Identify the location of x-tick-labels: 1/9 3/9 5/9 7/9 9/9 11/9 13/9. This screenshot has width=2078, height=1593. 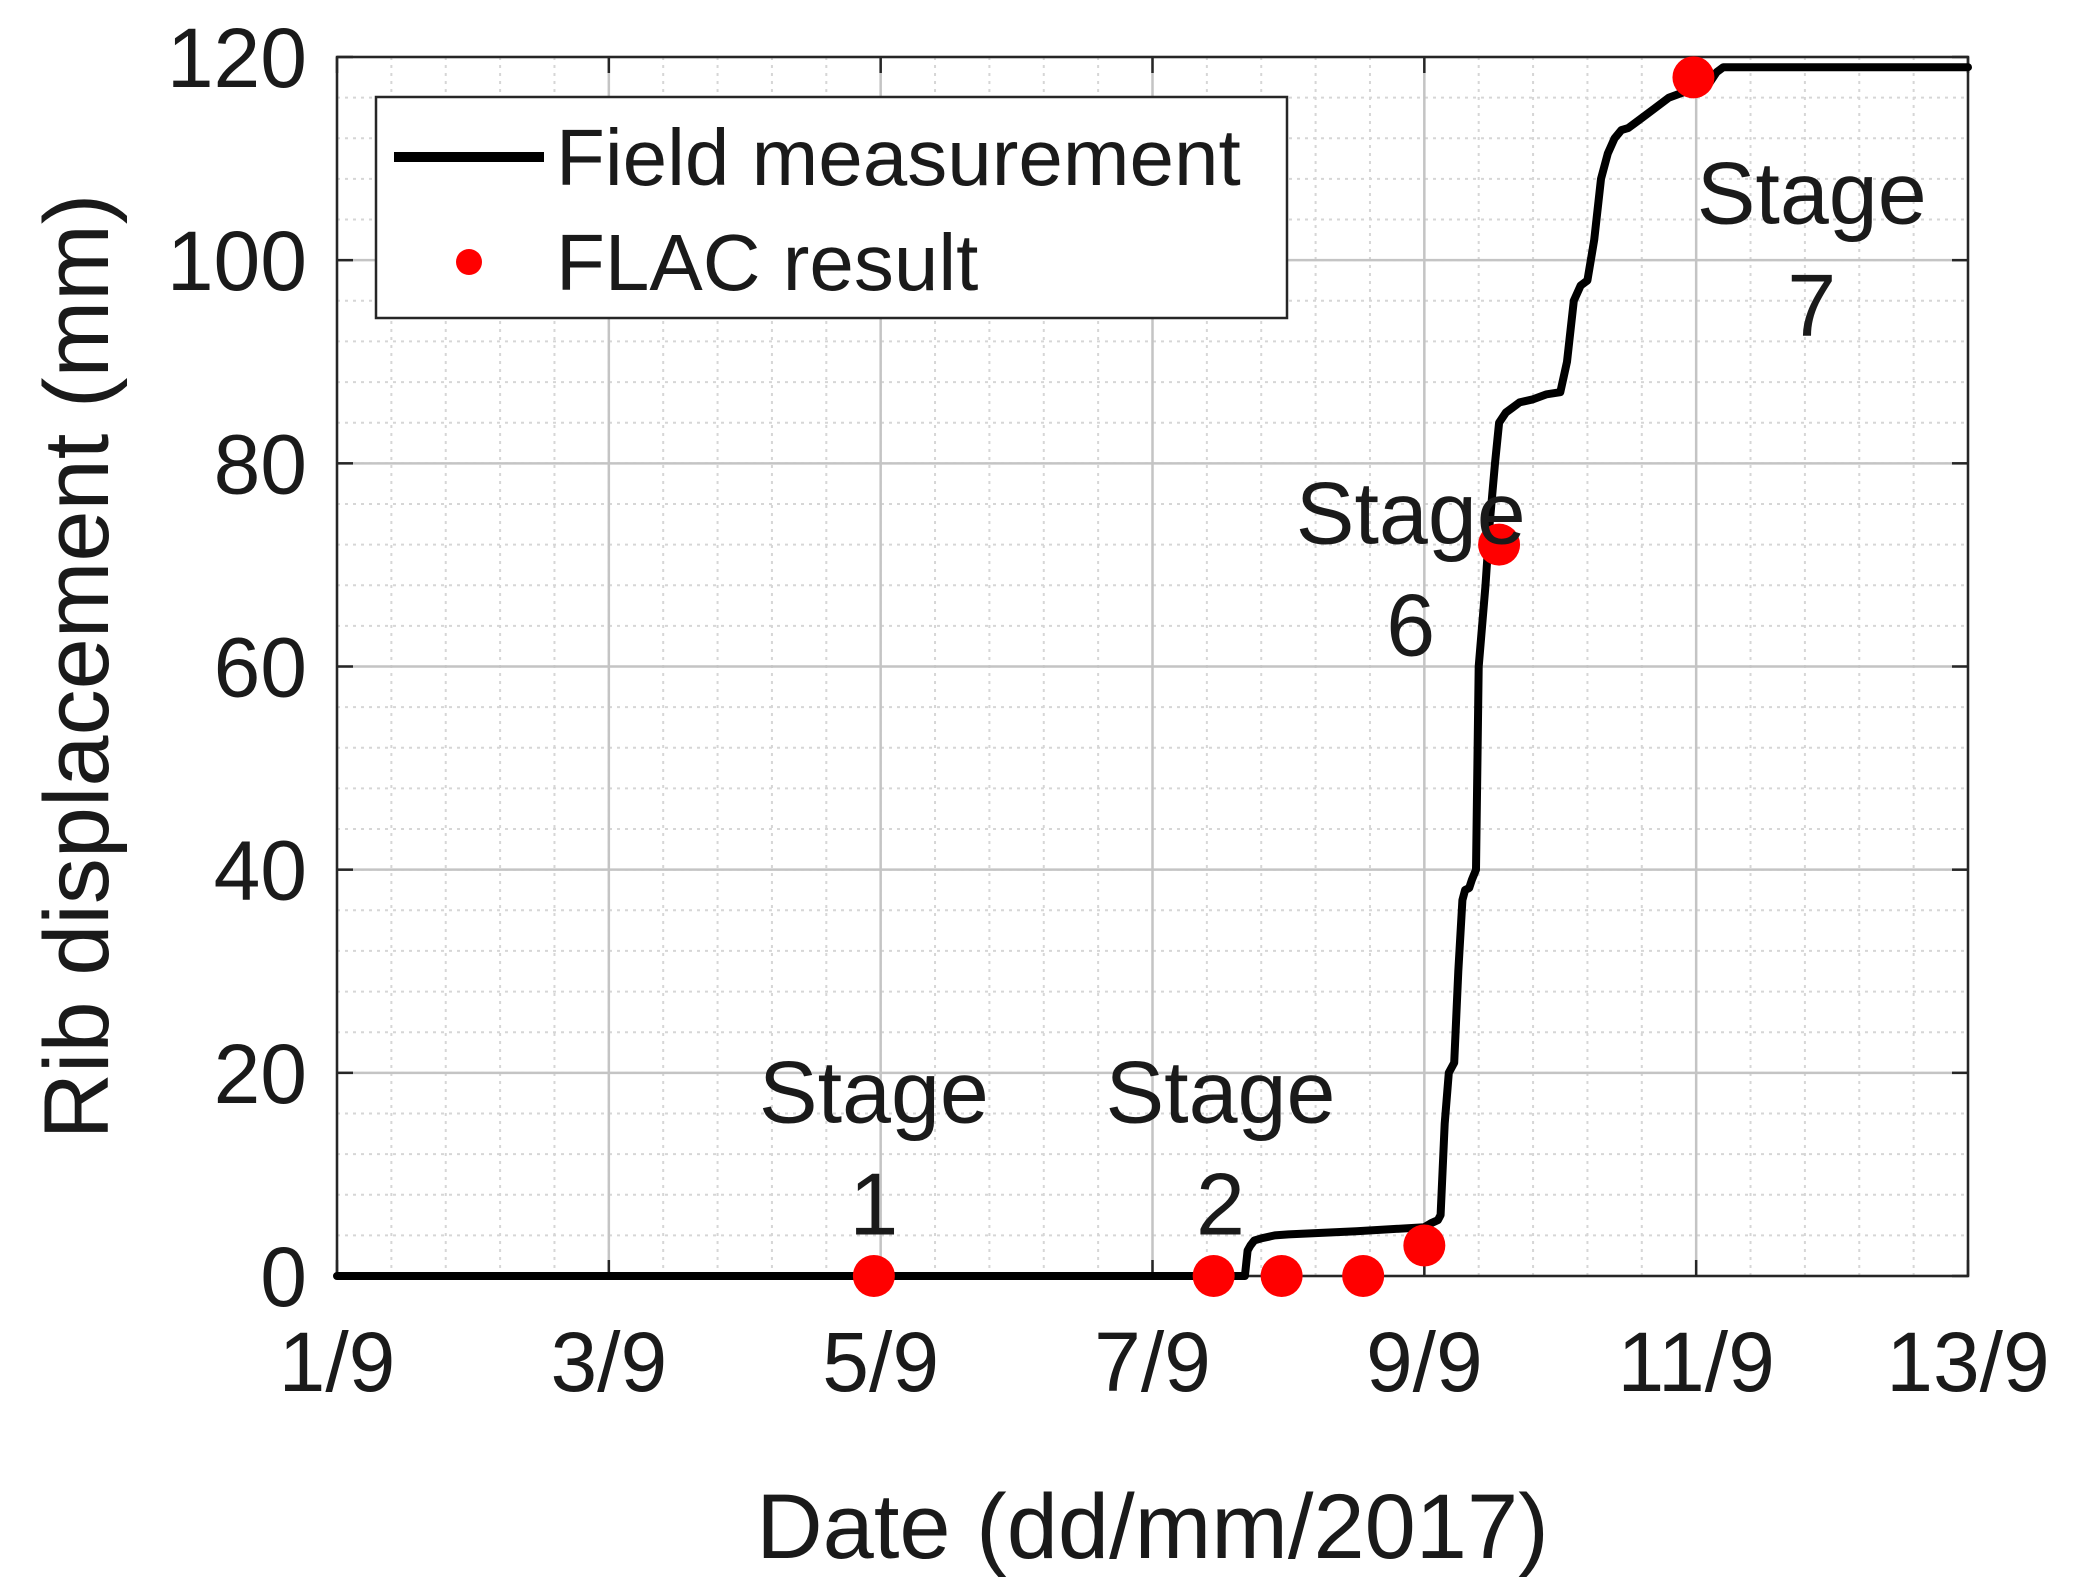
(1164, 1362).